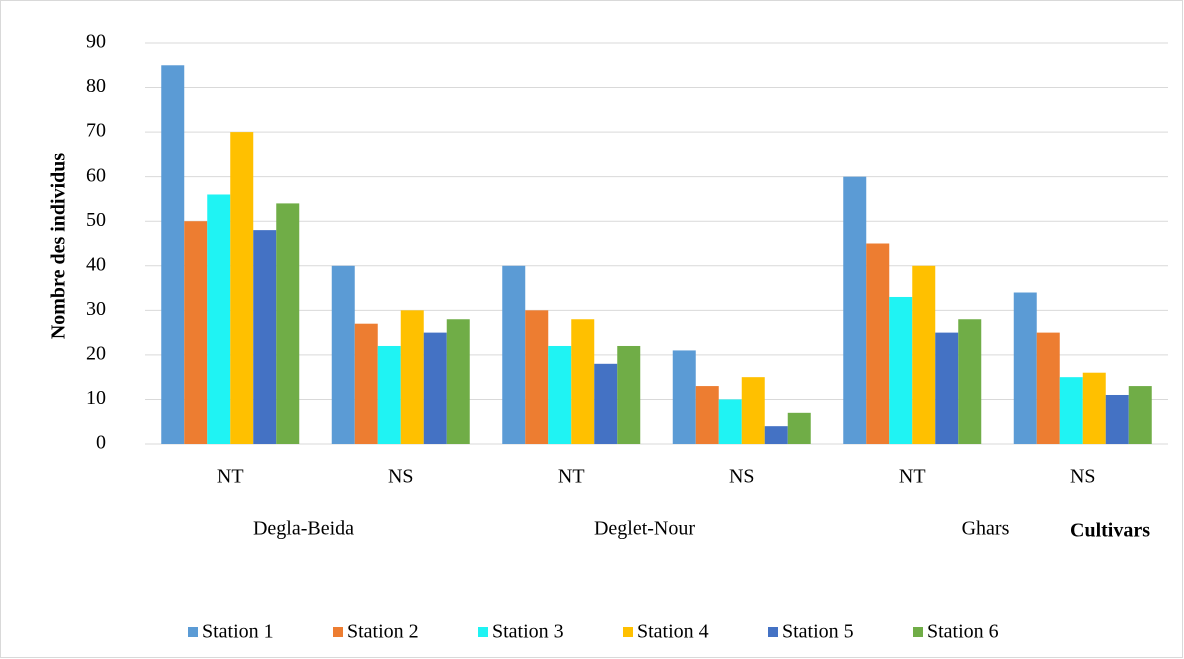 This screenshot has height=659, width=1184. I want to click on y-axis-label: Nombre des individus, so click(59, 246).